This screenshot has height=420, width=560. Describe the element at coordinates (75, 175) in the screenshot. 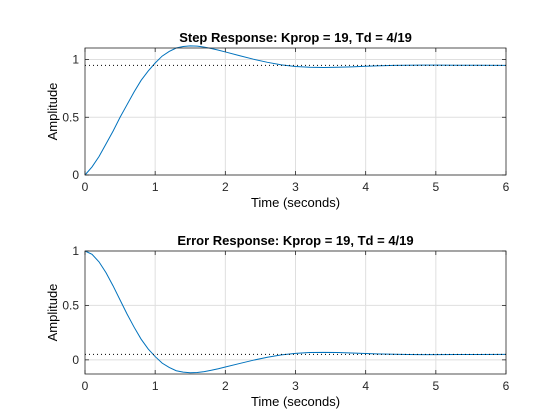

I see `step-y-tick-label: 0` at that location.